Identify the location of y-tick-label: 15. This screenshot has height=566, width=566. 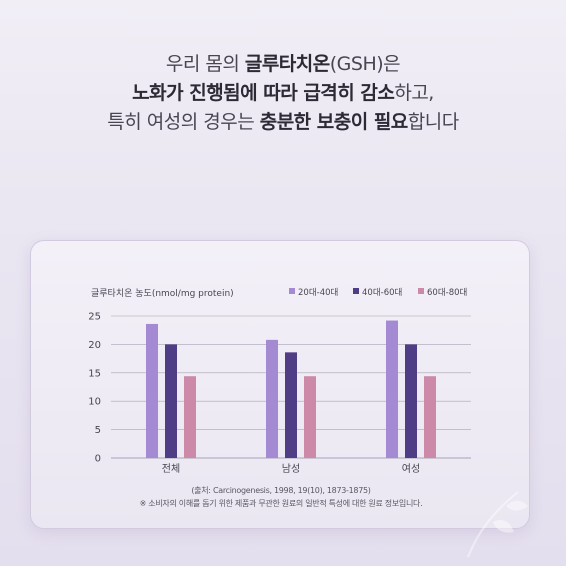
(94, 373).